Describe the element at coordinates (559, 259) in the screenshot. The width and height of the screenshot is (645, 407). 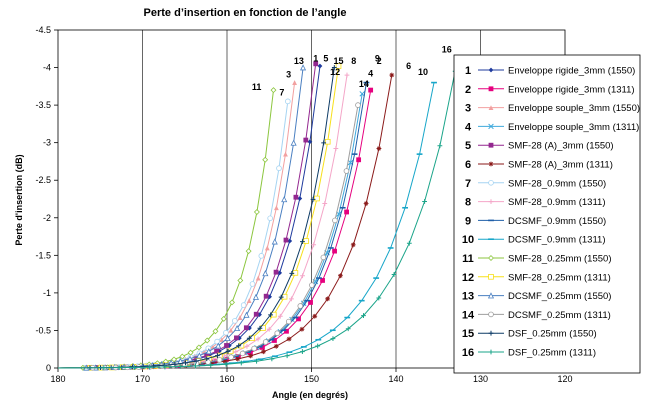
I see `legend-label: SMF-28_0.25mm (1550)` at that location.